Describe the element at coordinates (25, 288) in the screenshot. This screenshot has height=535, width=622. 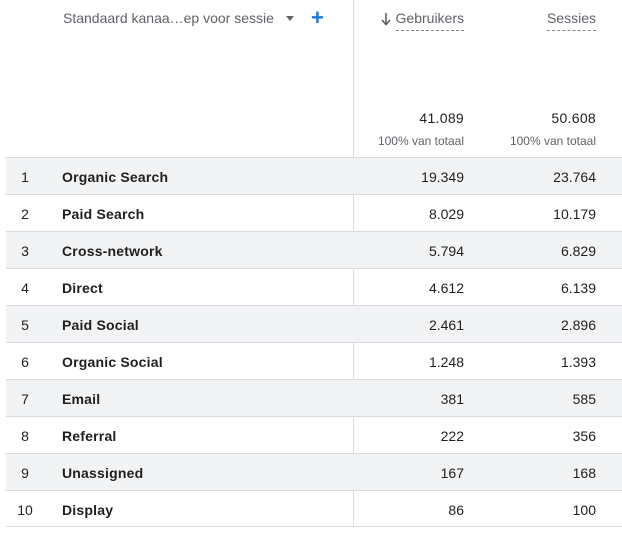
I see `row-index: 4` at that location.